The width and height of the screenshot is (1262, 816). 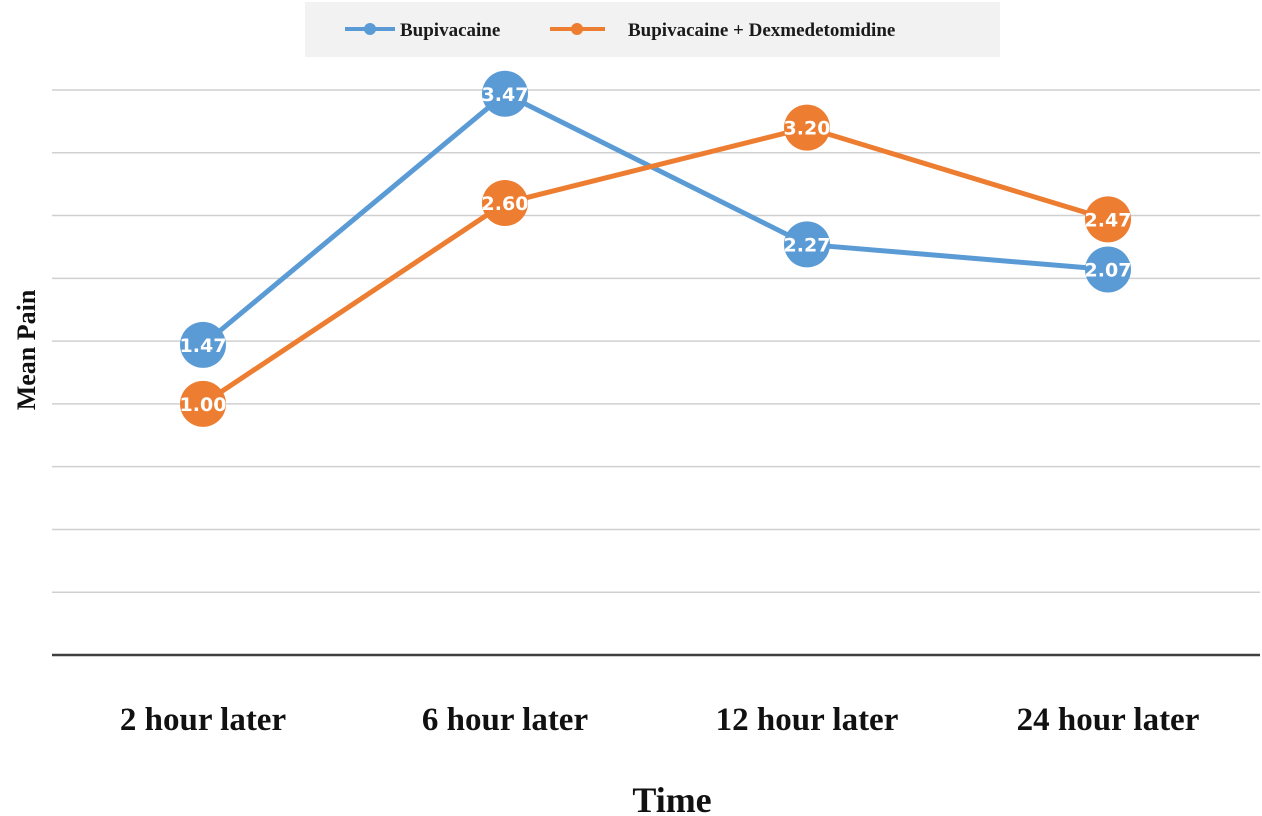 What do you see at coordinates (505, 720) in the screenshot?
I see `x-tick-label: 6 hour later` at bounding box center [505, 720].